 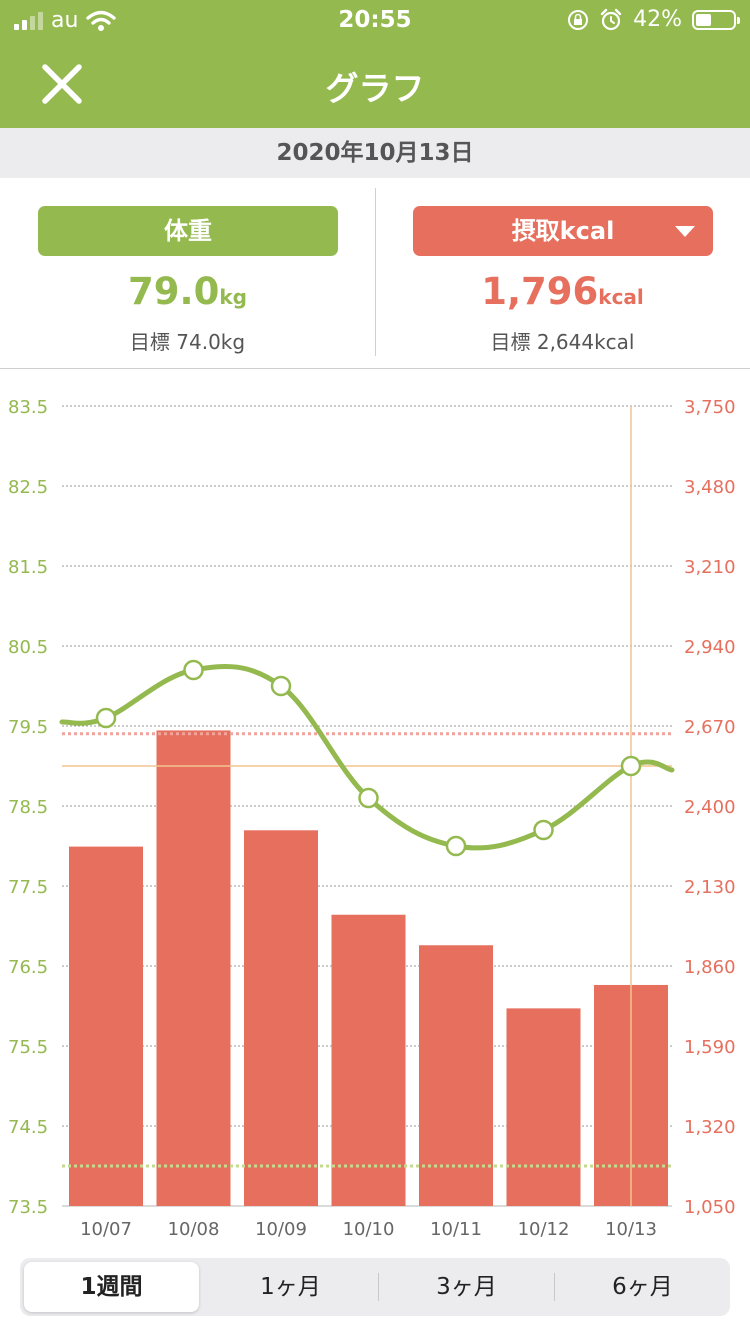 What do you see at coordinates (621, 297) in the screenshot?
I see `kcal-unit: kcal` at bounding box center [621, 297].